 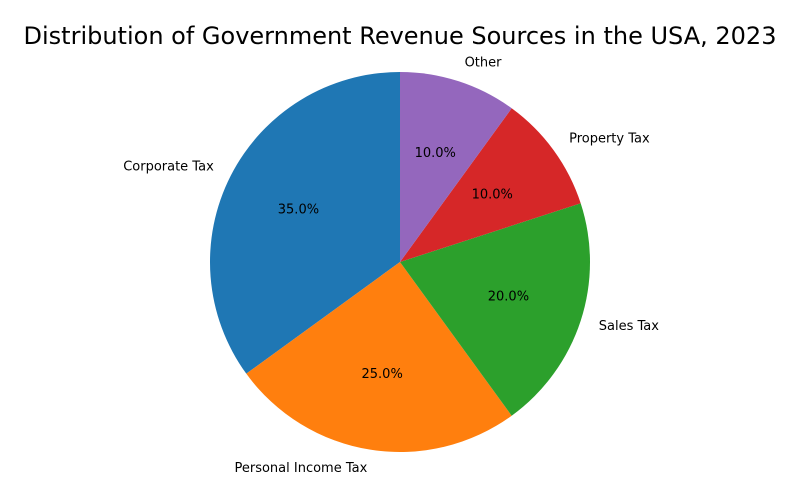 I want to click on slice-label-personal-income-tax: Personal Income Tax, so click(x=300, y=468).